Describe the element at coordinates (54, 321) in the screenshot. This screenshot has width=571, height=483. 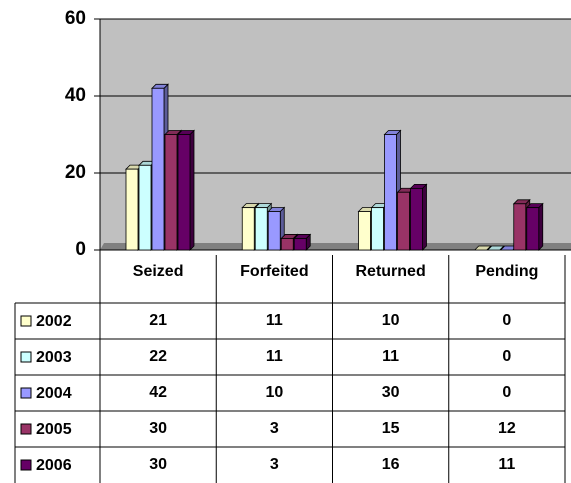
I see `legend-label: 2002` at that location.